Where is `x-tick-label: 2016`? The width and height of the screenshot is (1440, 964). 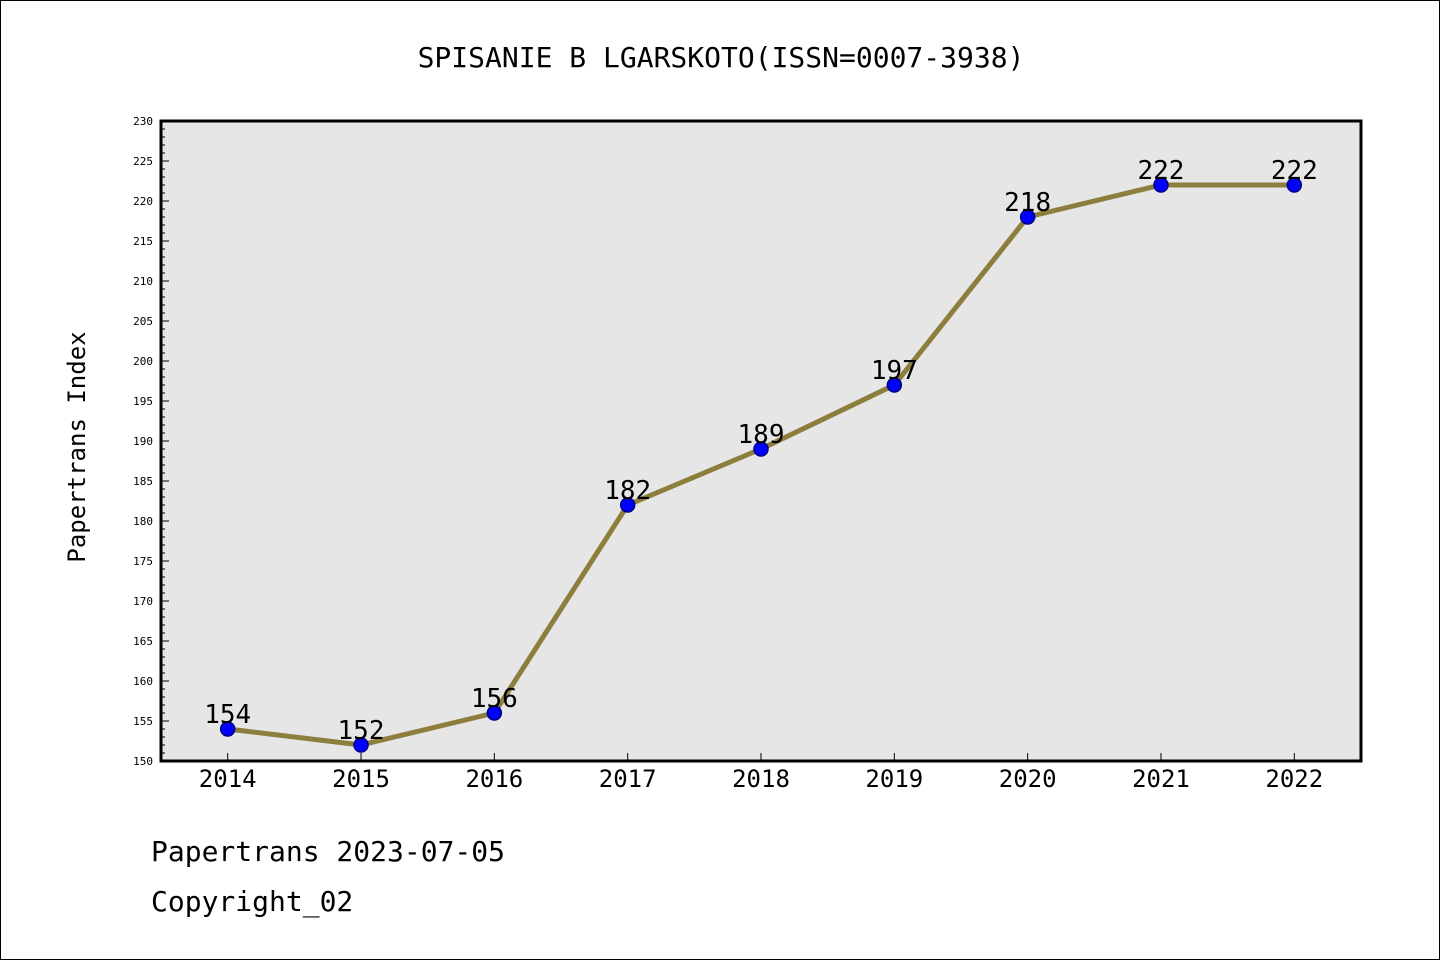 x-tick-label: 2016 is located at coordinates (494, 779).